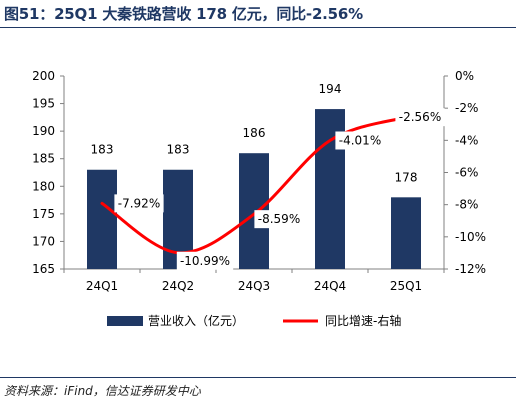 Image resolution: width=516 pixels, height=408 pixels. Describe the element at coordinates (43, 104) in the screenshot. I see `left-tick-label: 195` at that location.